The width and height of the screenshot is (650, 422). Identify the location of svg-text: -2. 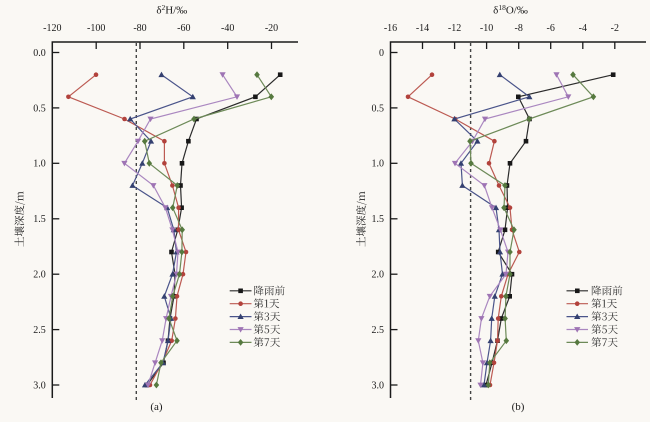
(615, 28).